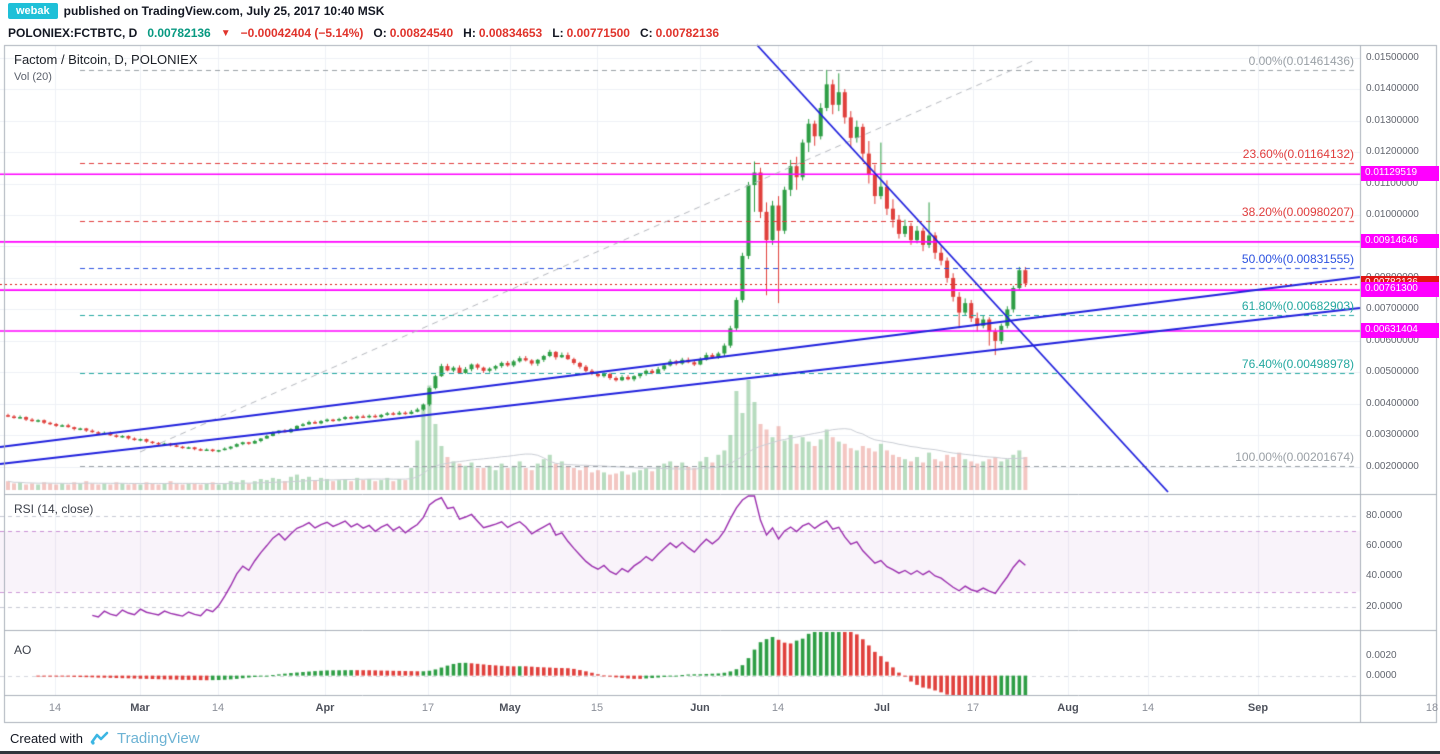  Describe the element at coordinates (23, 650) in the screenshot. I see `ao-legend: AO` at that location.